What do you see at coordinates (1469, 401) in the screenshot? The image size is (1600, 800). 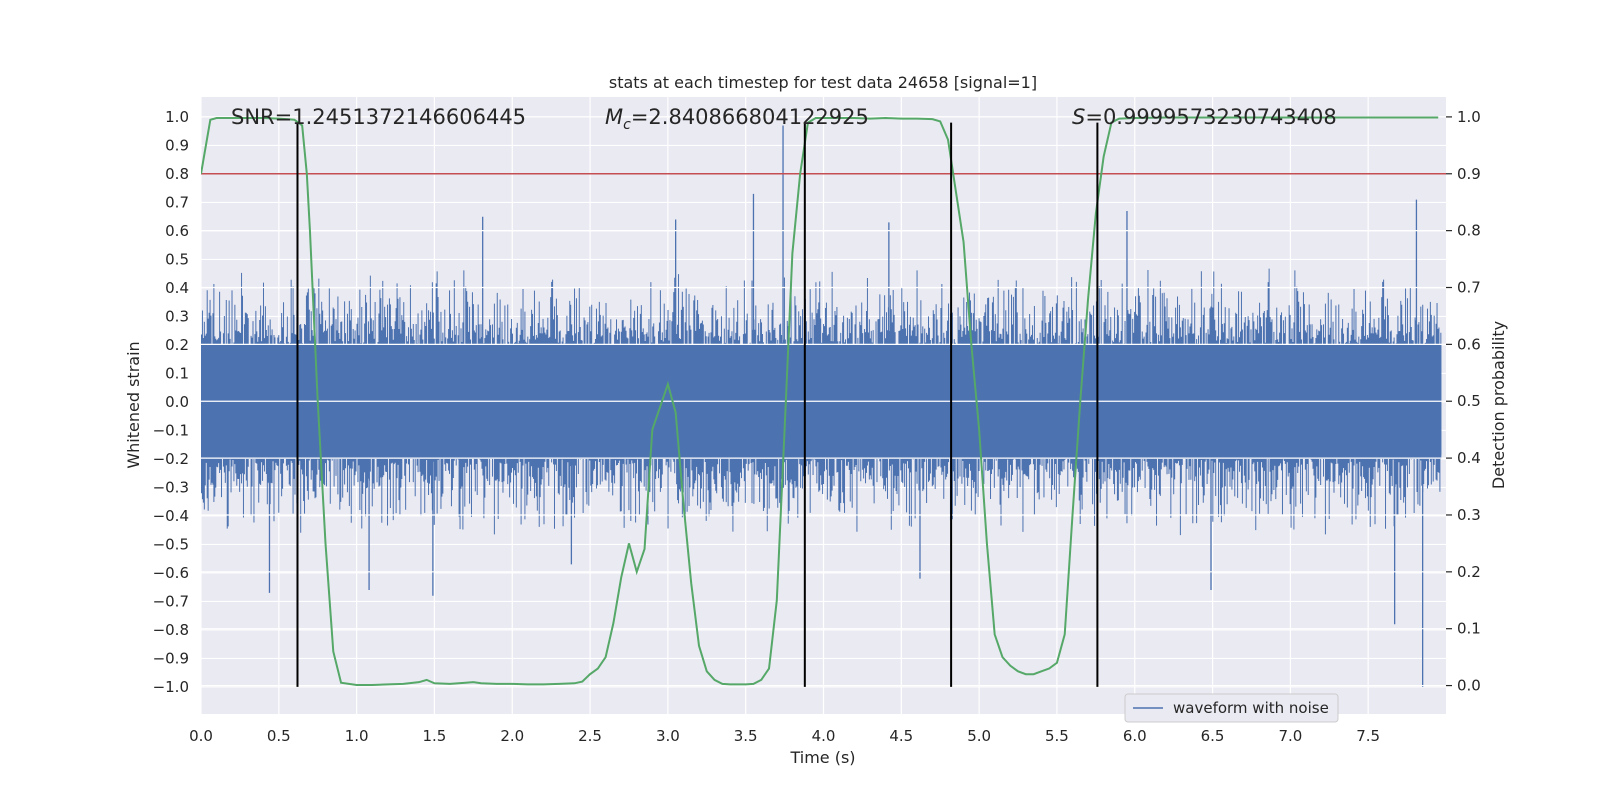 I see `y2-tick-label: 0.5` at bounding box center [1469, 401].